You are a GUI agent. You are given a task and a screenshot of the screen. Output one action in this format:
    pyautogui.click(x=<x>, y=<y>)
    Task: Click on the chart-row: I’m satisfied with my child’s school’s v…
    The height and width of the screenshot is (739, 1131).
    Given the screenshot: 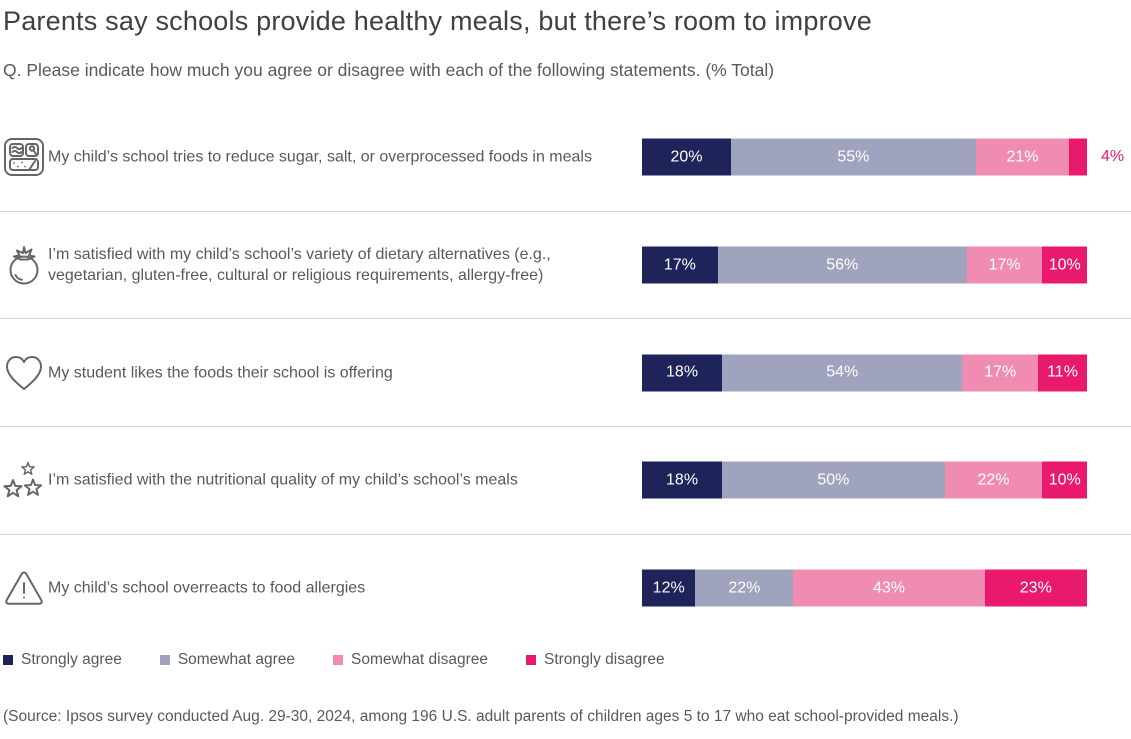 What is the action you would take?
    pyautogui.click(x=565, y=266)
    